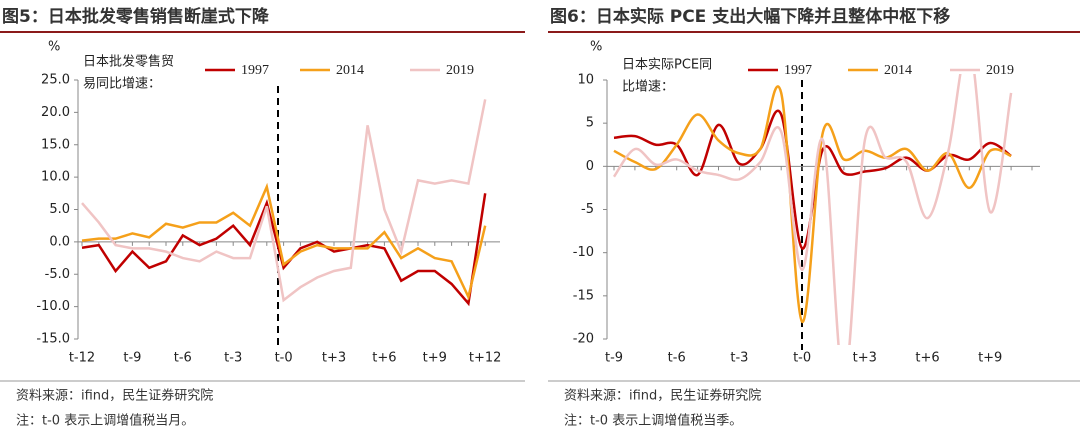 This screenshot has height=441, width=1080. What do you see at coordinates (59, 209) in the screenshot?
I see `y-tick-label: 5.0` at bounding box center [59, 209].